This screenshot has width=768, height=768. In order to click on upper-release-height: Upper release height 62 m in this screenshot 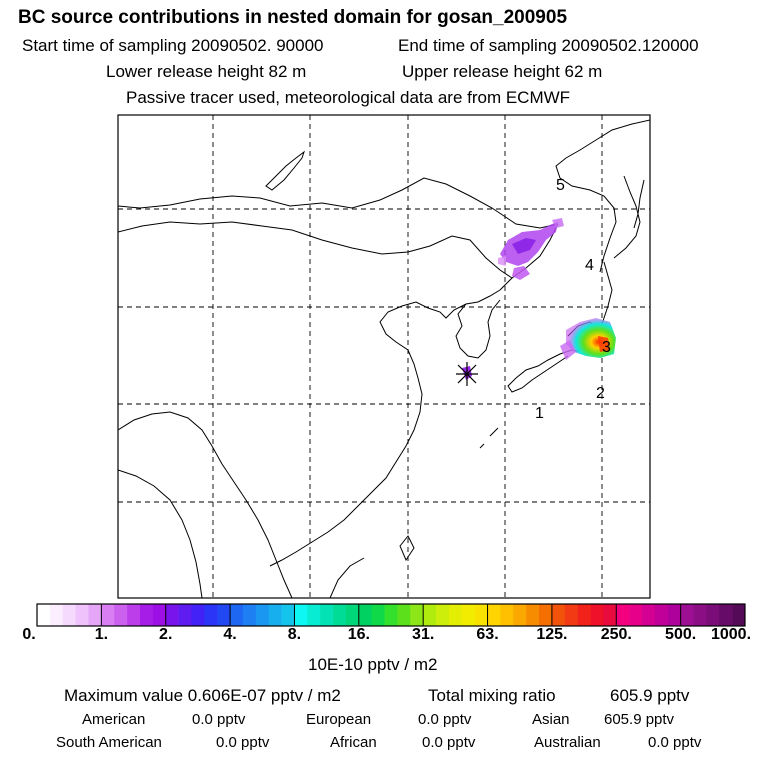, I will do `click(502, 71)`.